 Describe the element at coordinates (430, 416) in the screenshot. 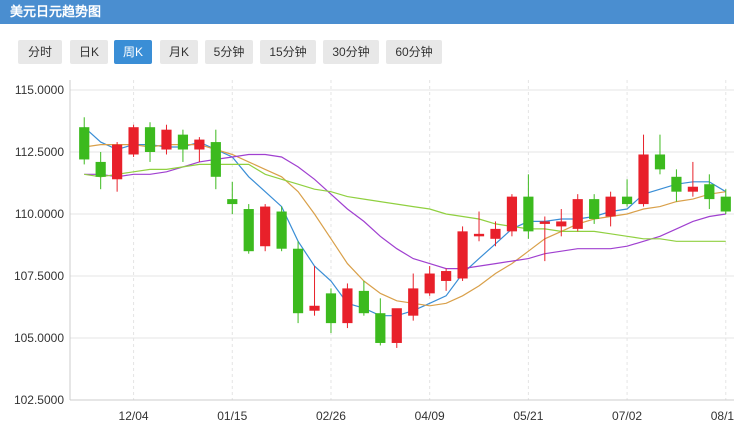

I see `x-tick-label: 04/09` at that location.